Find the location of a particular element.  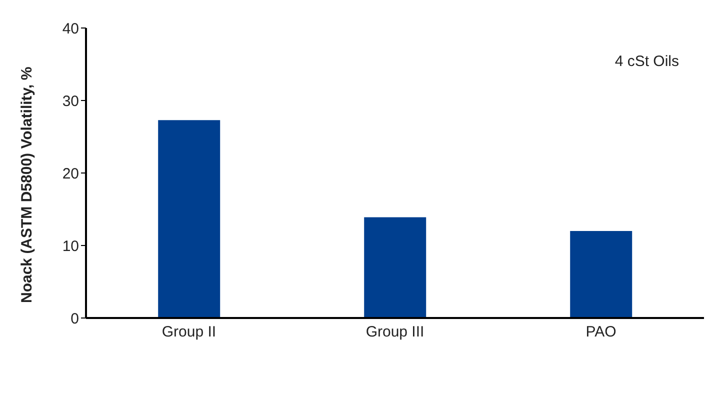

y-tick-label: 10 is located at coordinates (70, 246).